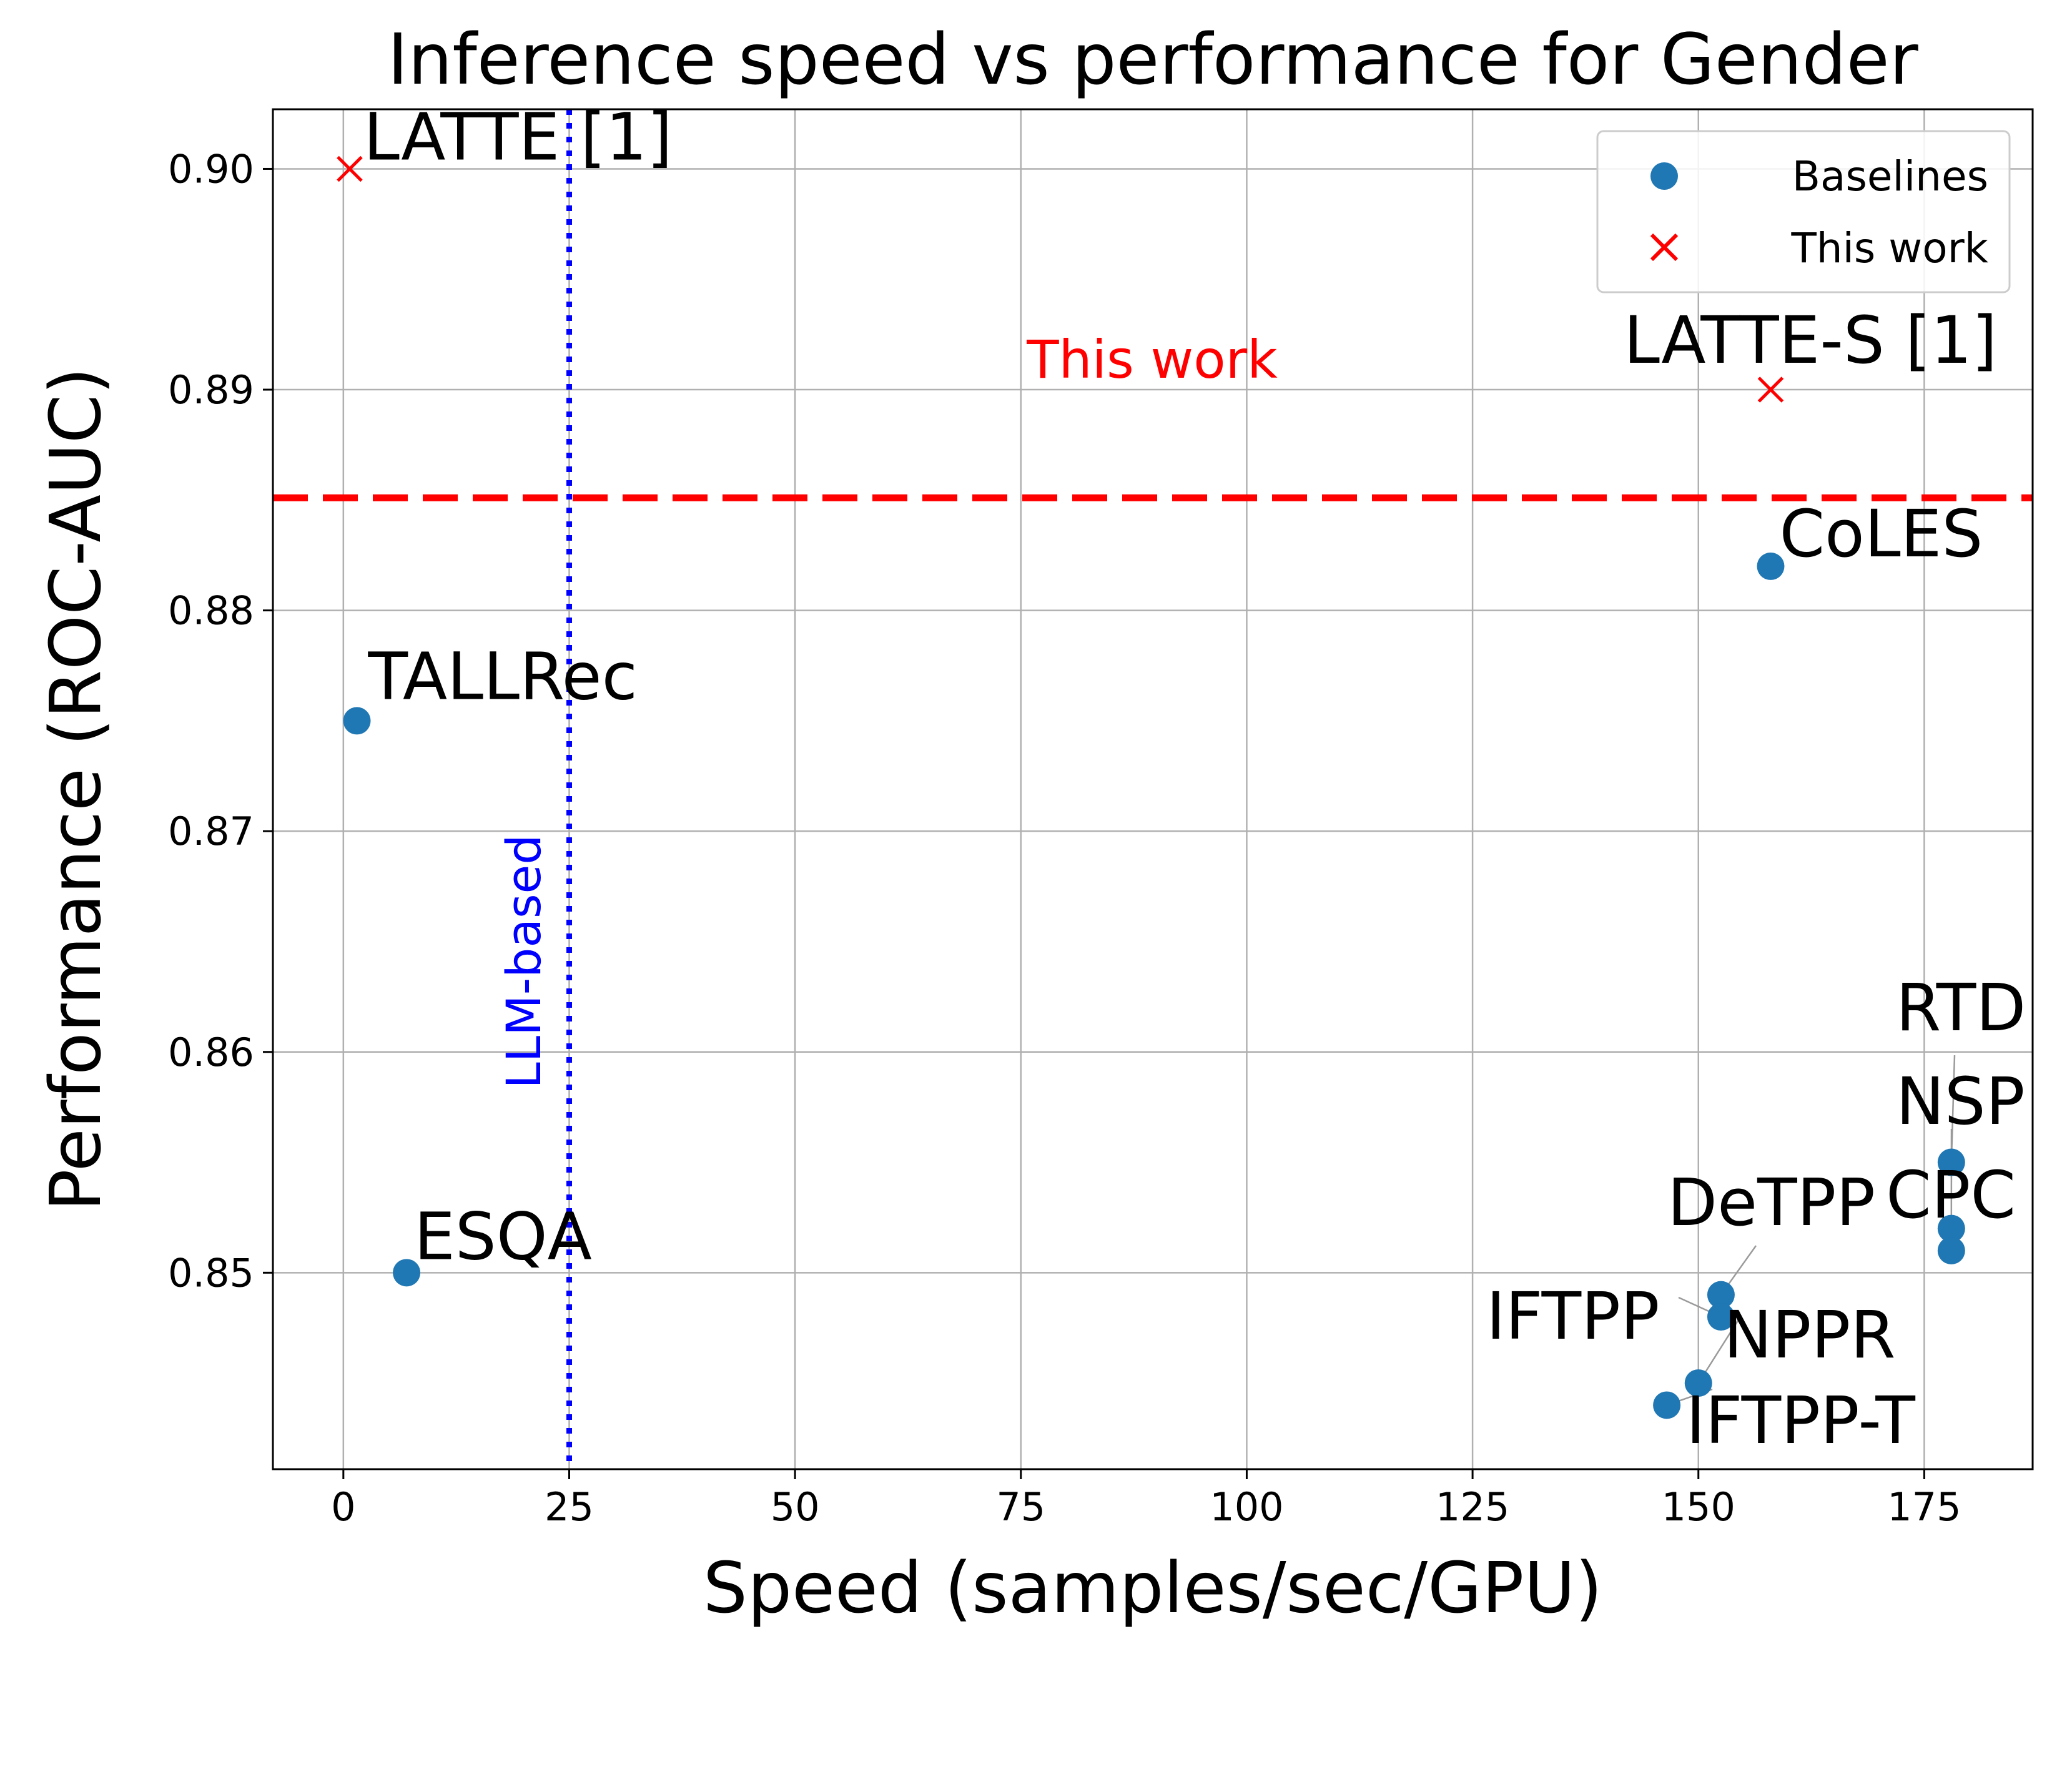 Image resolution: width=2062 pixels, height=1792 pixels. Describe the element at coordinates (1699, 1507) in the screenshot. I see `x-tick-label: 150` at that location.